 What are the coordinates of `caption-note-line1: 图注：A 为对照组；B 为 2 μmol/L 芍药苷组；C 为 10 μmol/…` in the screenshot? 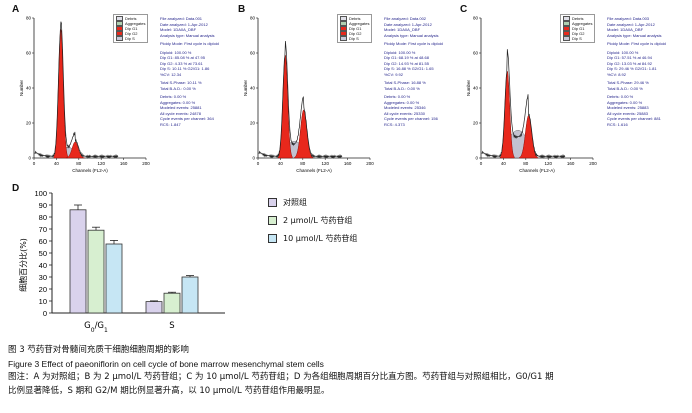 It's located at (281, 377).